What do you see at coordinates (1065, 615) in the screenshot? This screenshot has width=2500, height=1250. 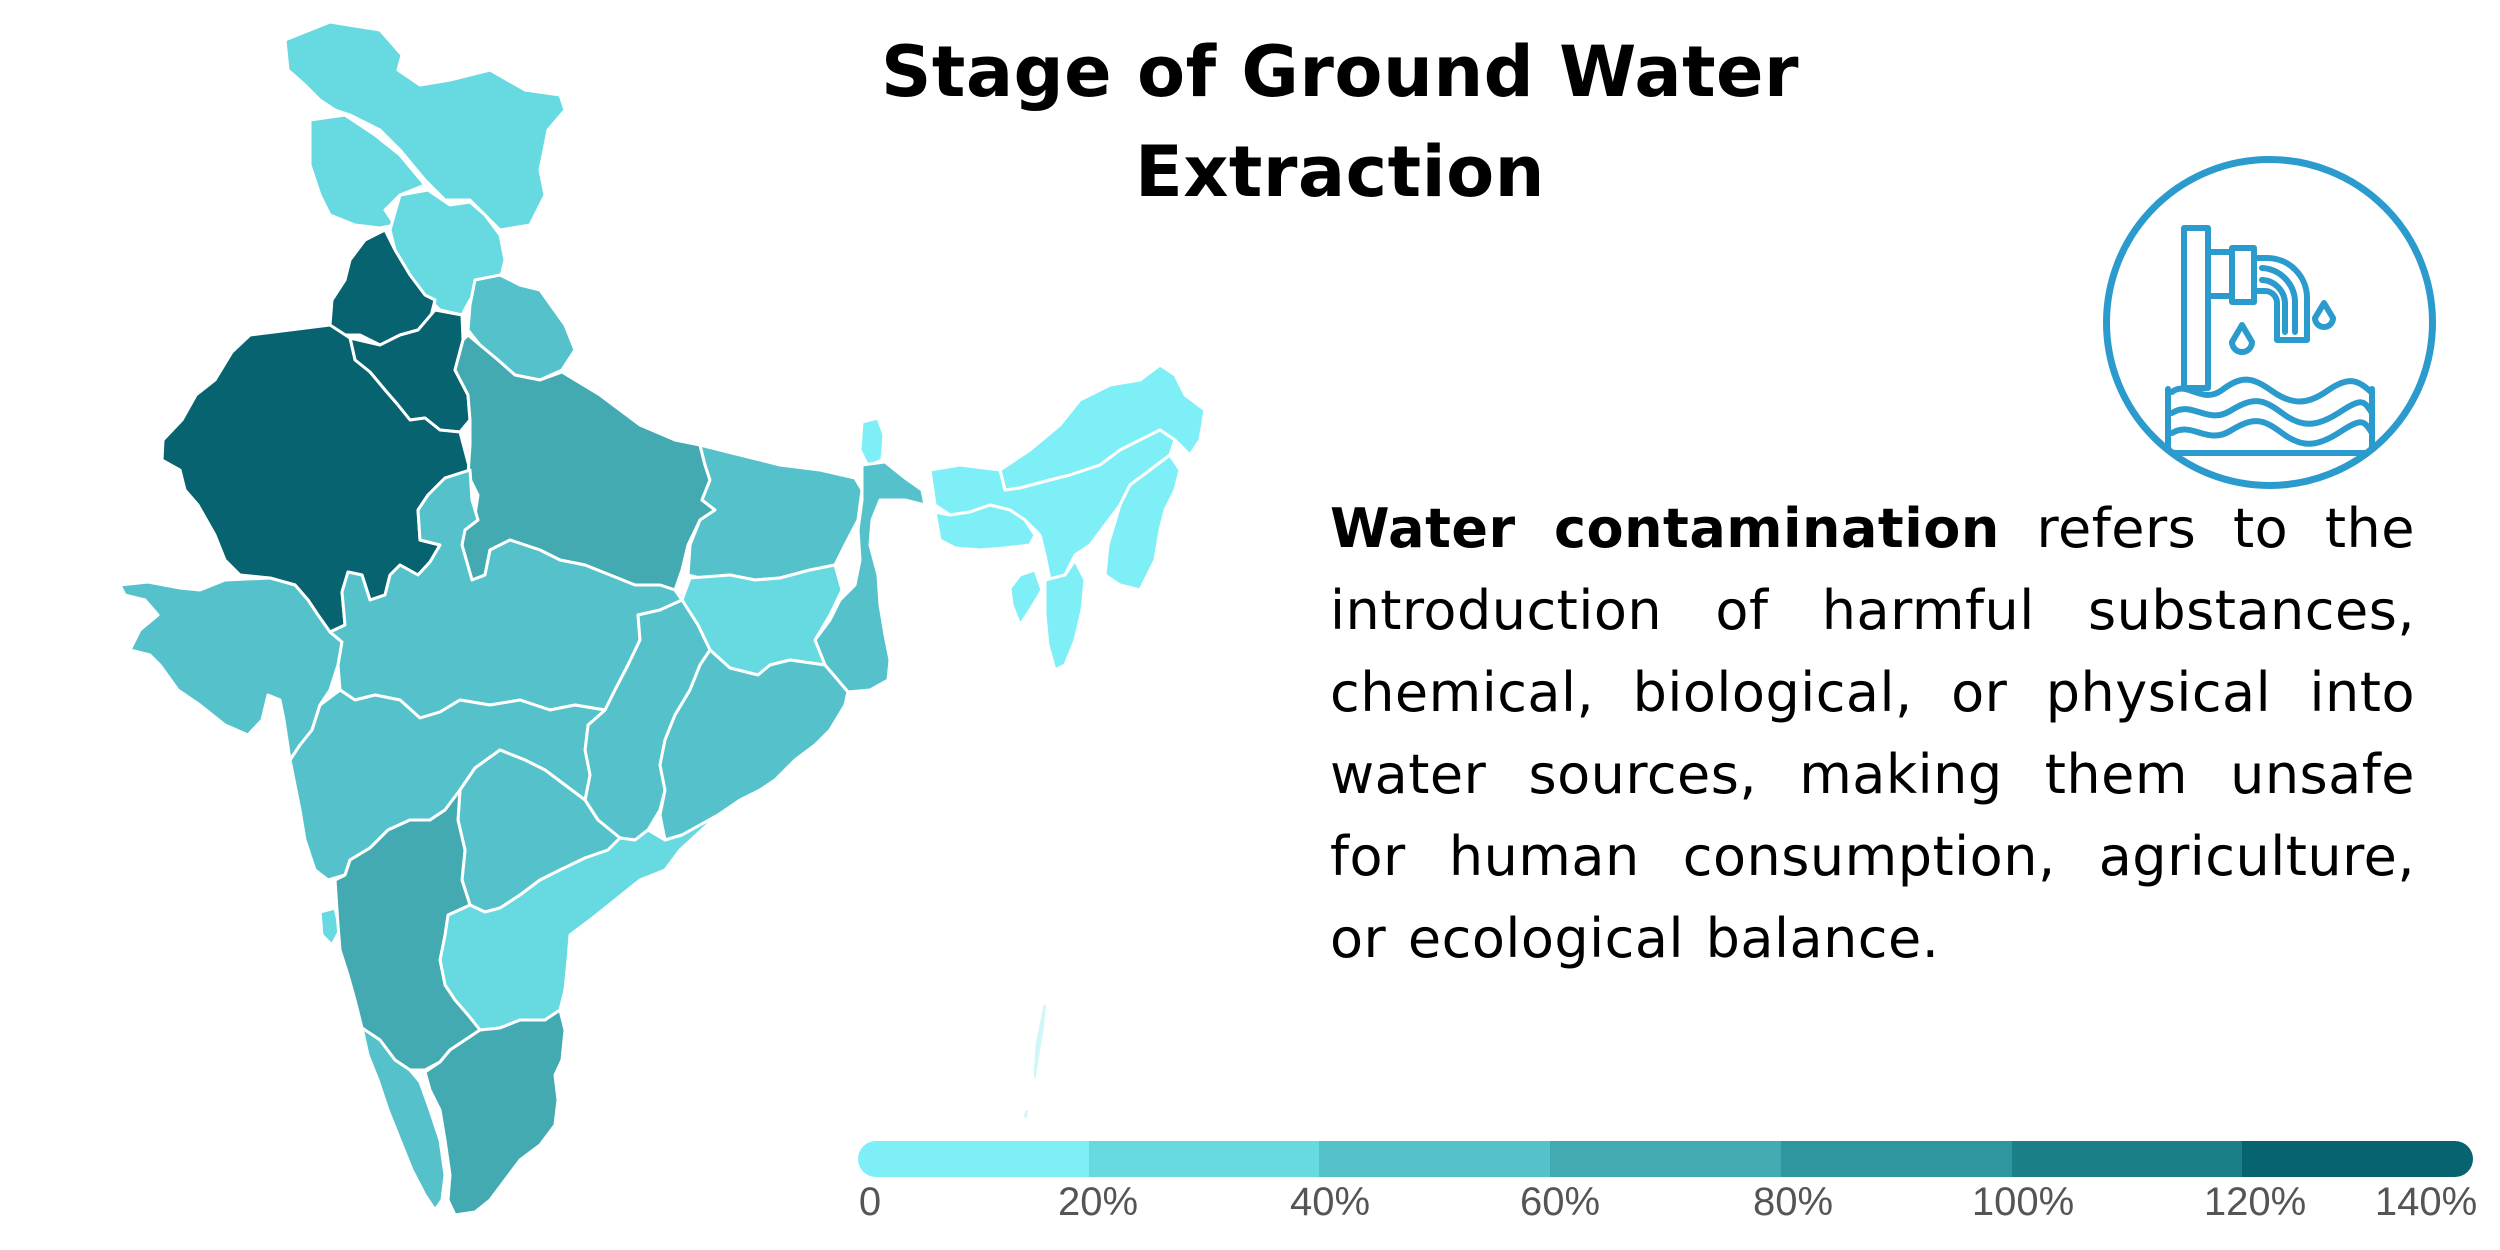 I see `state-mizoram` at bounding box center [1065, 615].